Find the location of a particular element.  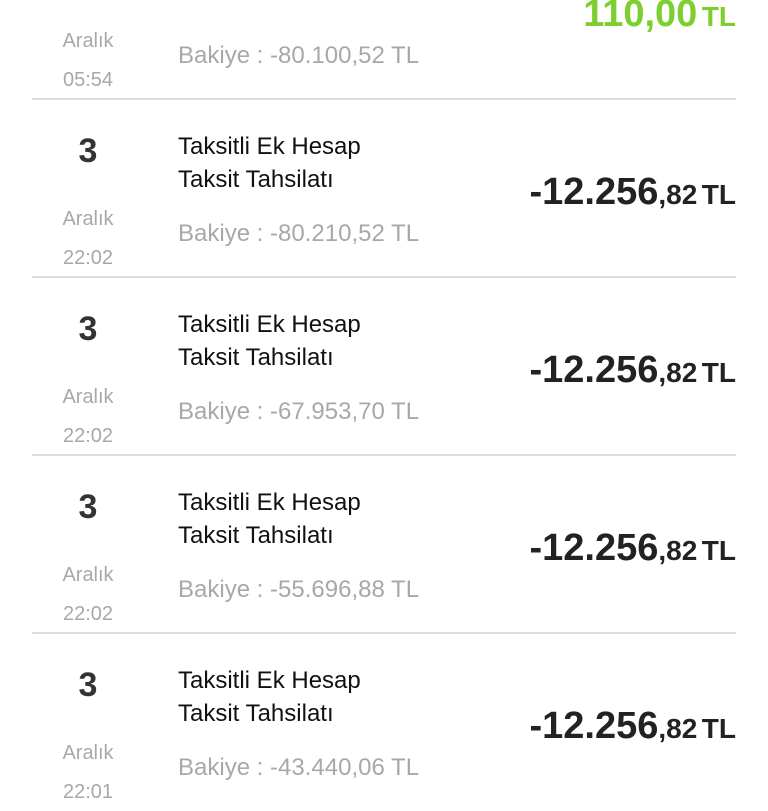

balance: Bakiye : -43.440,06 TL is located at coordinates (299, 767).